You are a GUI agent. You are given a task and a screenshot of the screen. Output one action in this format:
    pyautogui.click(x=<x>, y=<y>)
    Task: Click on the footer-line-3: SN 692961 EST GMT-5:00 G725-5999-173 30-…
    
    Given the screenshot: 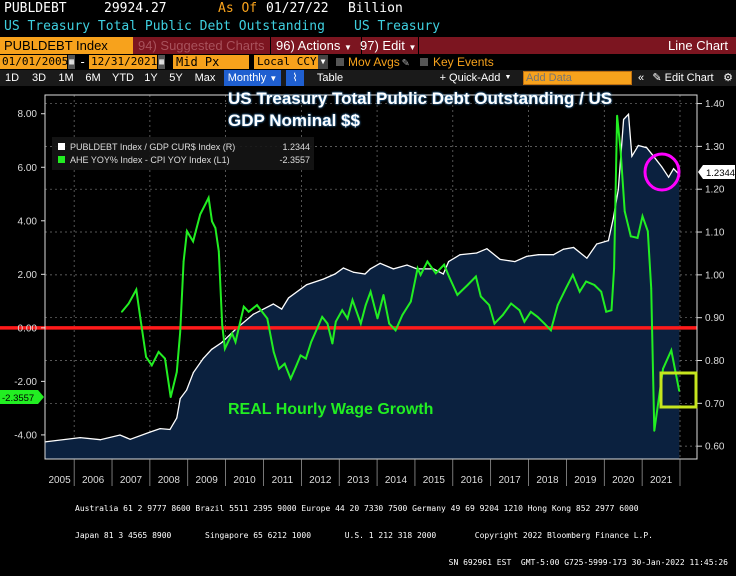 What is the action you would take?
    pyautogui.click(x=588, y=562)
    